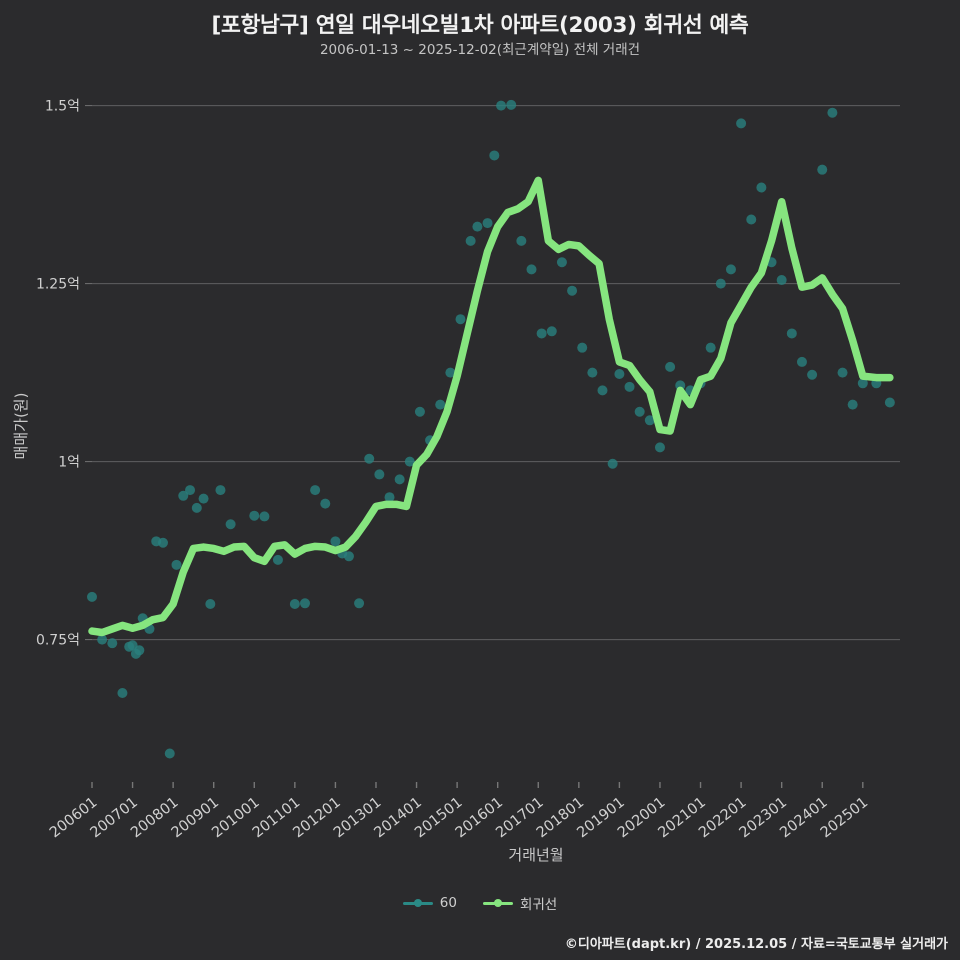 The height and width of the screenshot is (960, 960). Describe the element at coordinates (535, 855) in the screenshot. I see `x-axis-label: 거래년월` at that location.